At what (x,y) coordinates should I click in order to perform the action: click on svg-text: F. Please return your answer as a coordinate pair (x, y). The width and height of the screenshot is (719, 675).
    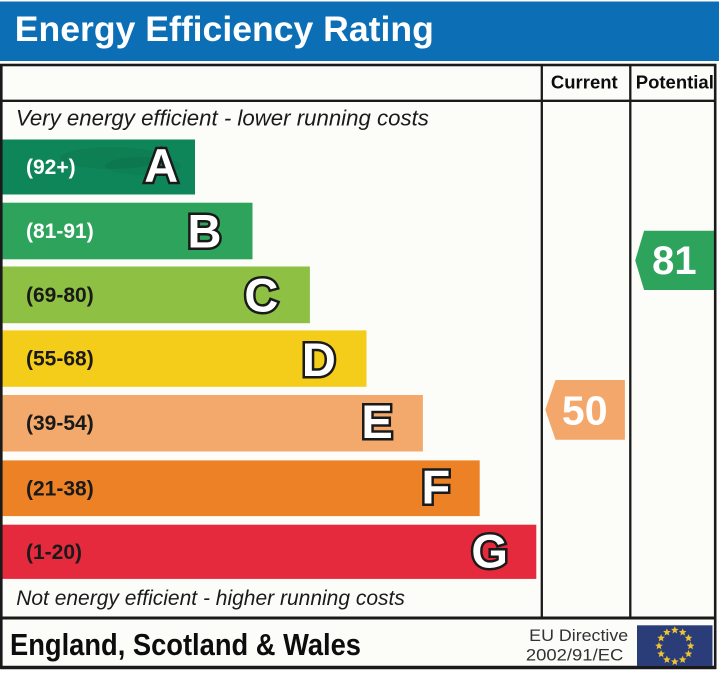
    Looking at the image, I should click on (436, 487).